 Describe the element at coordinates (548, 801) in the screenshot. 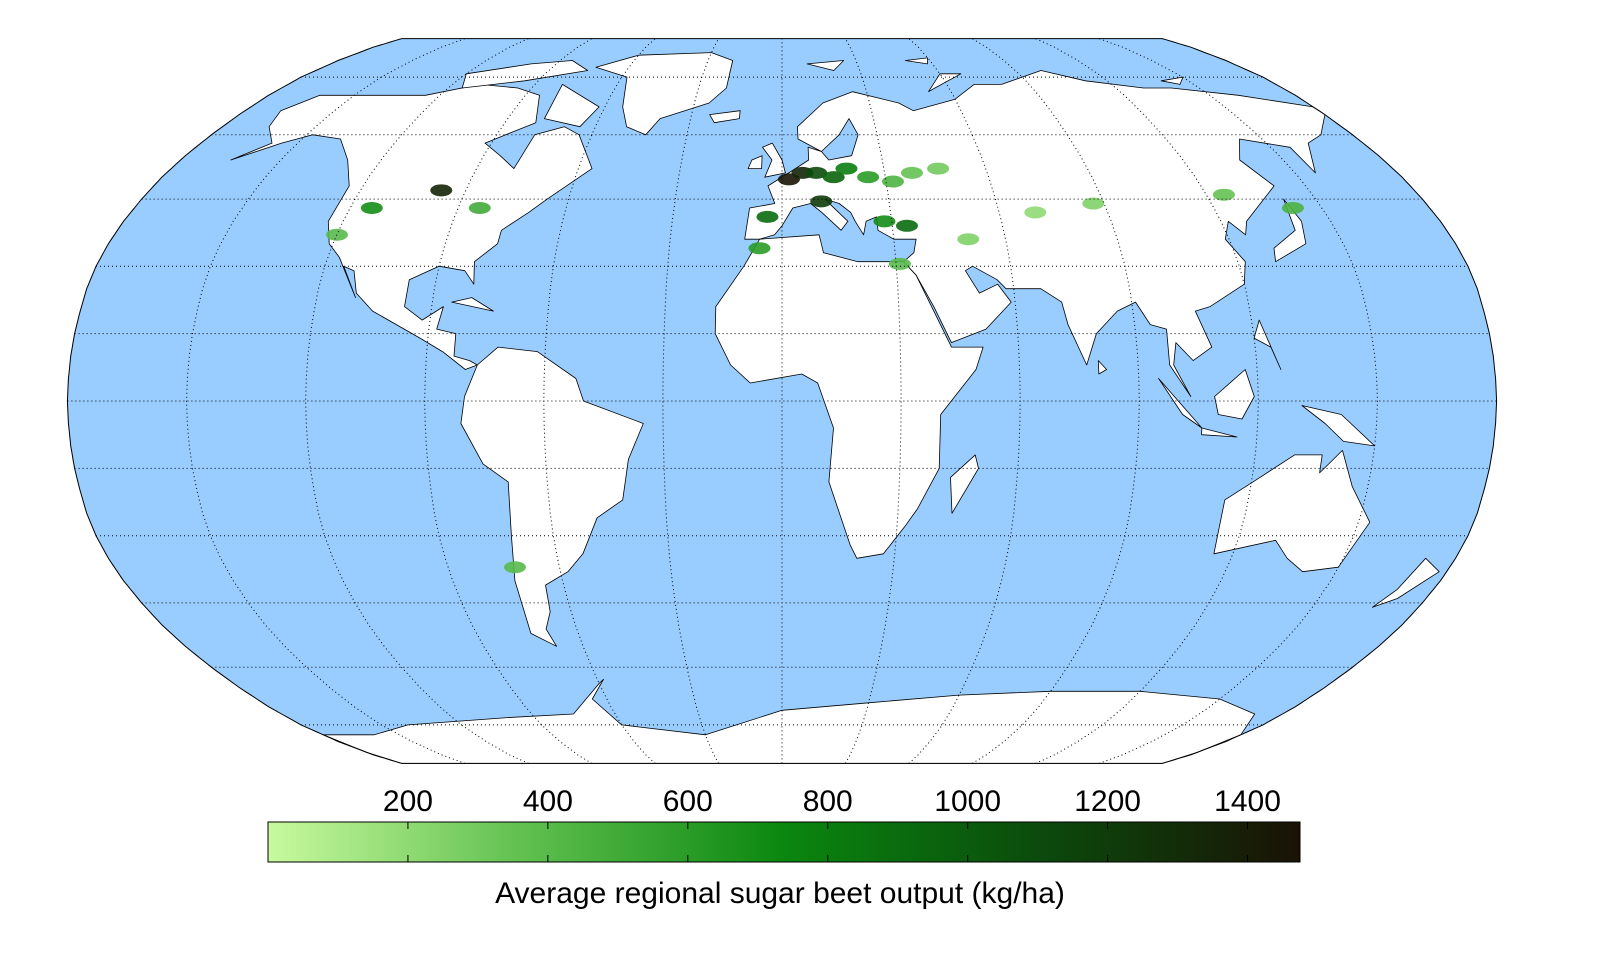

I see `colorbar-tick-label: 400` at that location.